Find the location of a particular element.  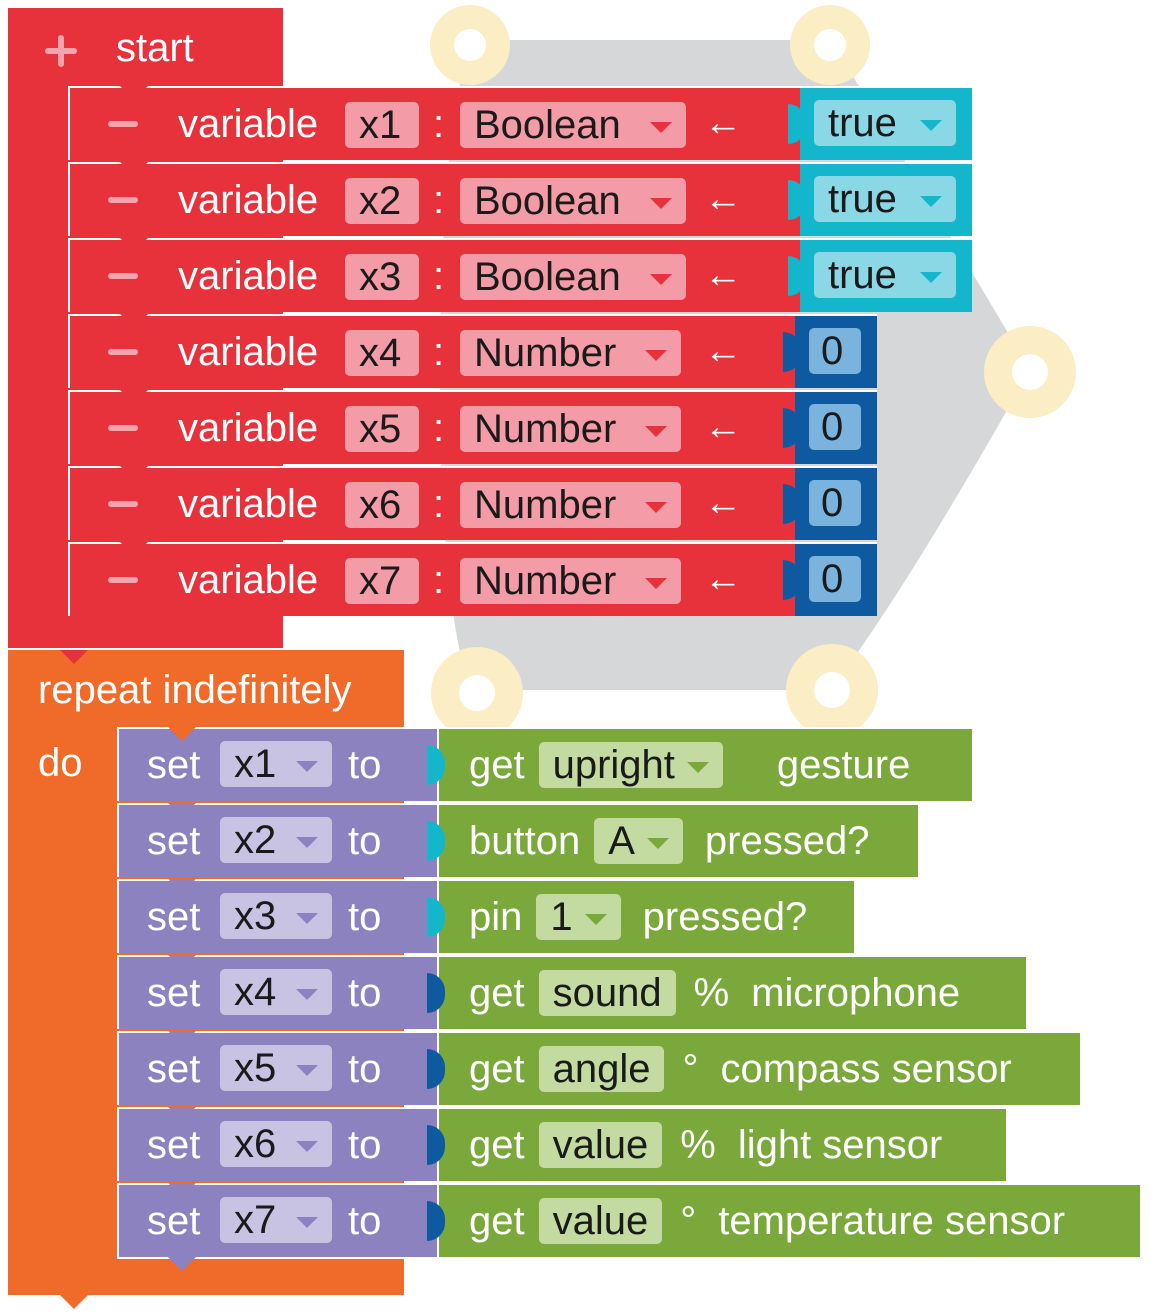

set-keyword: set is located at coordinates (174, 1069).